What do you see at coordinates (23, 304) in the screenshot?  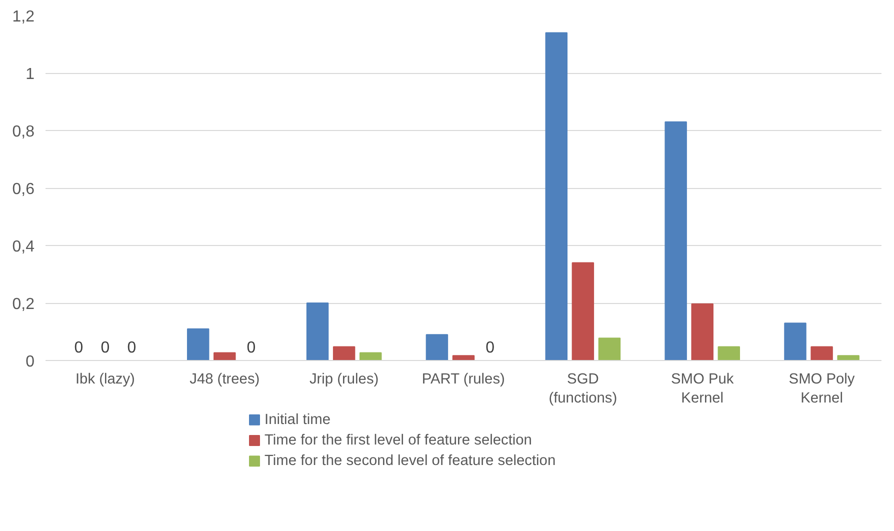 I see `y-tick-label: 0,2` at bounding box center [23, 304].